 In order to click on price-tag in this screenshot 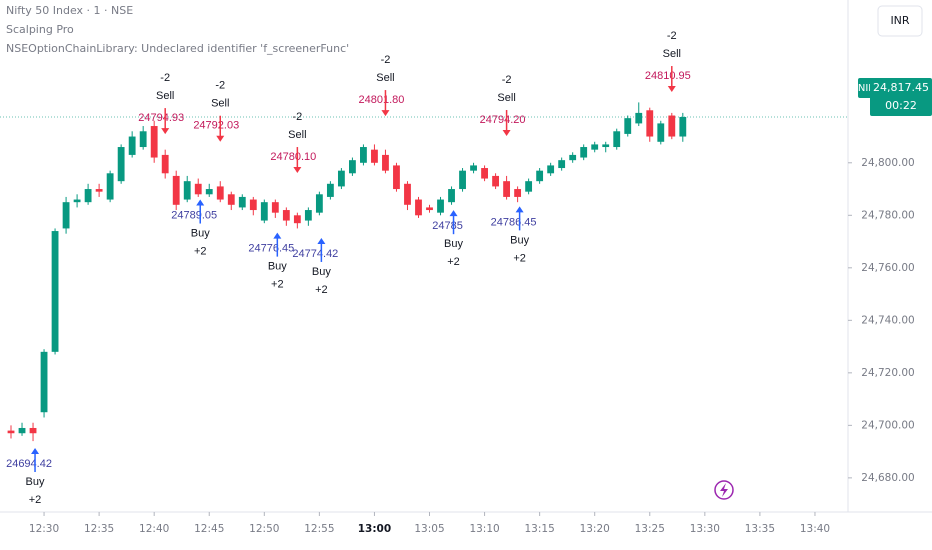, I will do `click(901, 97)`.